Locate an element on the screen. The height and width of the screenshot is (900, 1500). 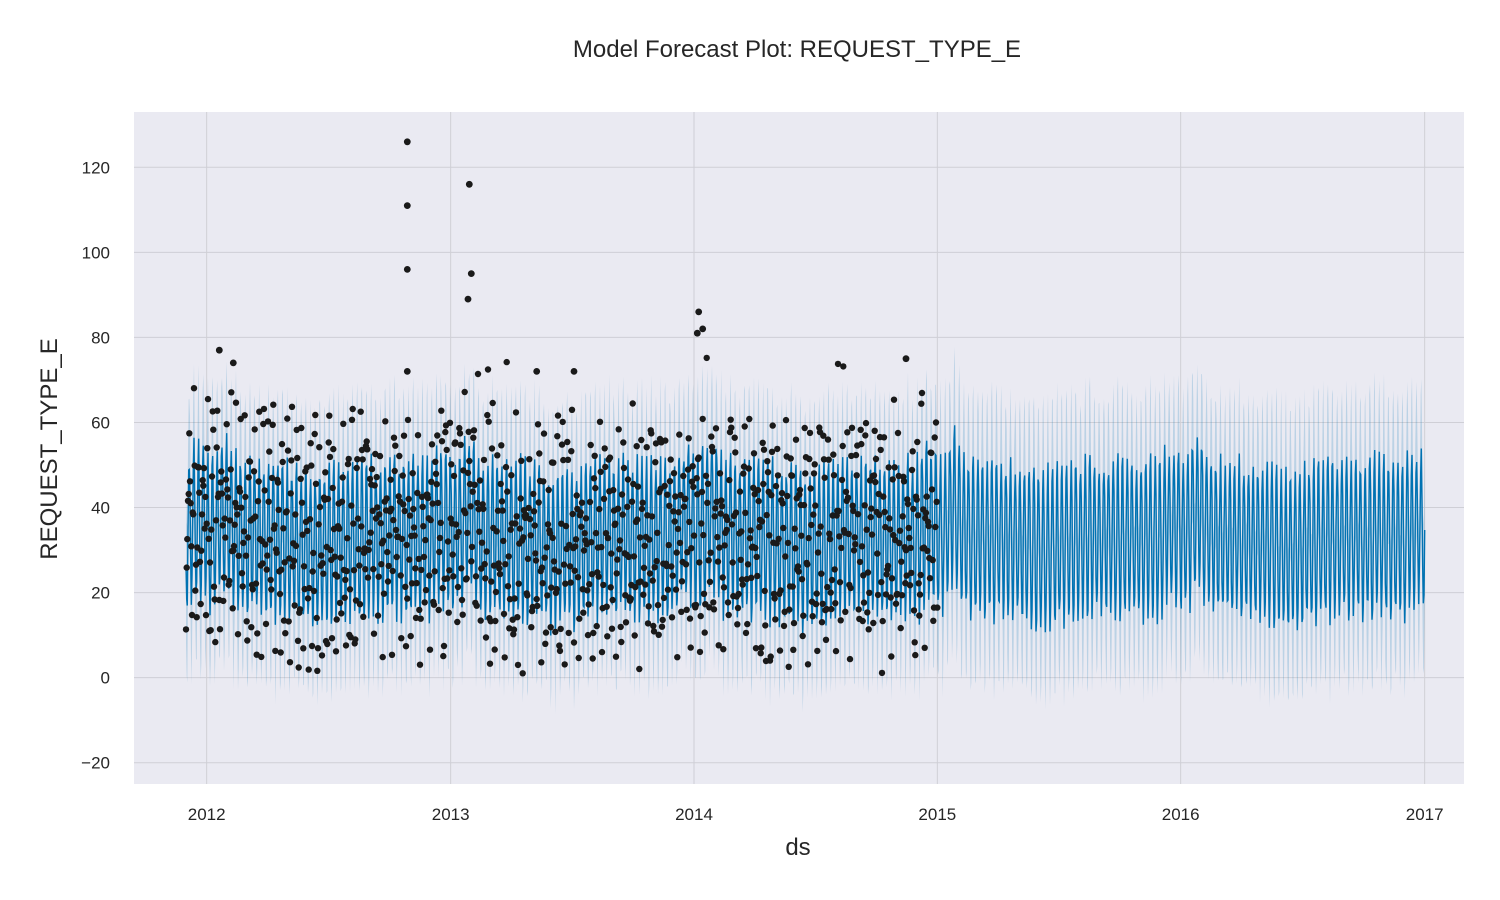
y-tick-label: 40 is located at coordinates (100, 508).